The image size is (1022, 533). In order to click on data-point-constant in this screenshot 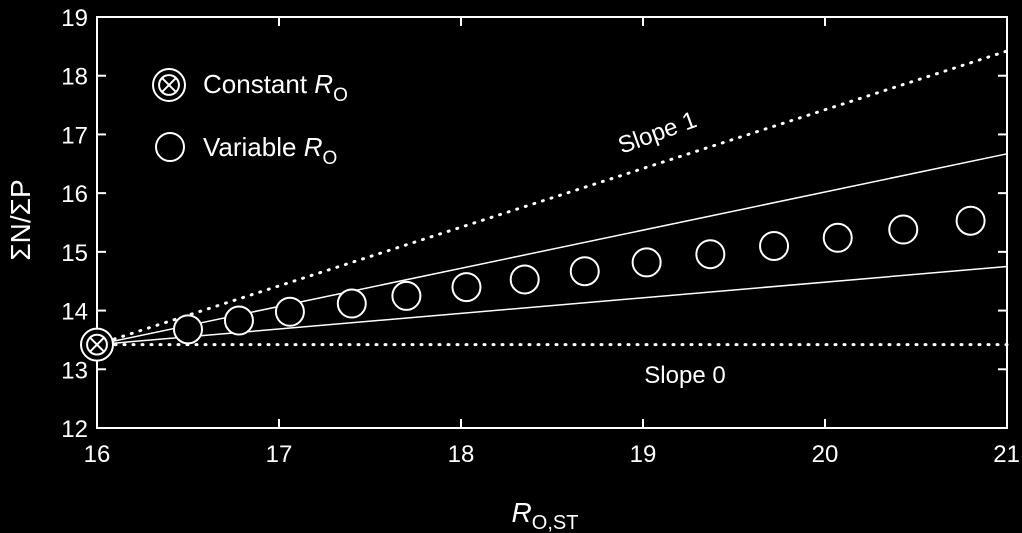, I will do `click(97, 344)`.